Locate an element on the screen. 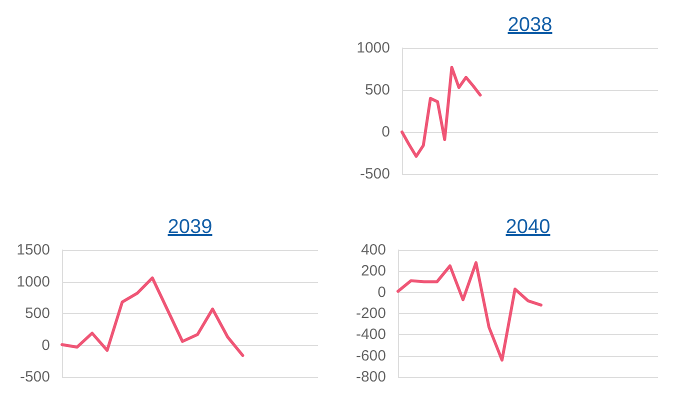 This screenshot has width=700, height=400. chart-title: 2040 is located at coordinates (528, 227).